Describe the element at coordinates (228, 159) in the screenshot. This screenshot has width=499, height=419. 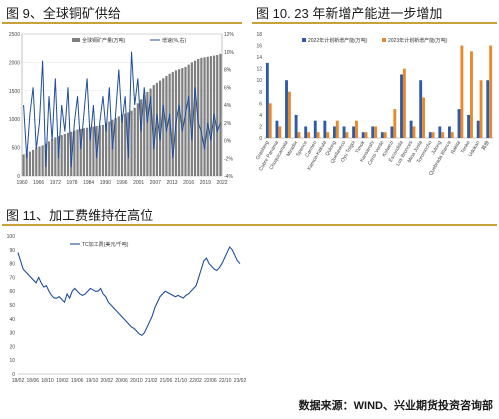
I see `y-right-tick-label: -2%` at that location.